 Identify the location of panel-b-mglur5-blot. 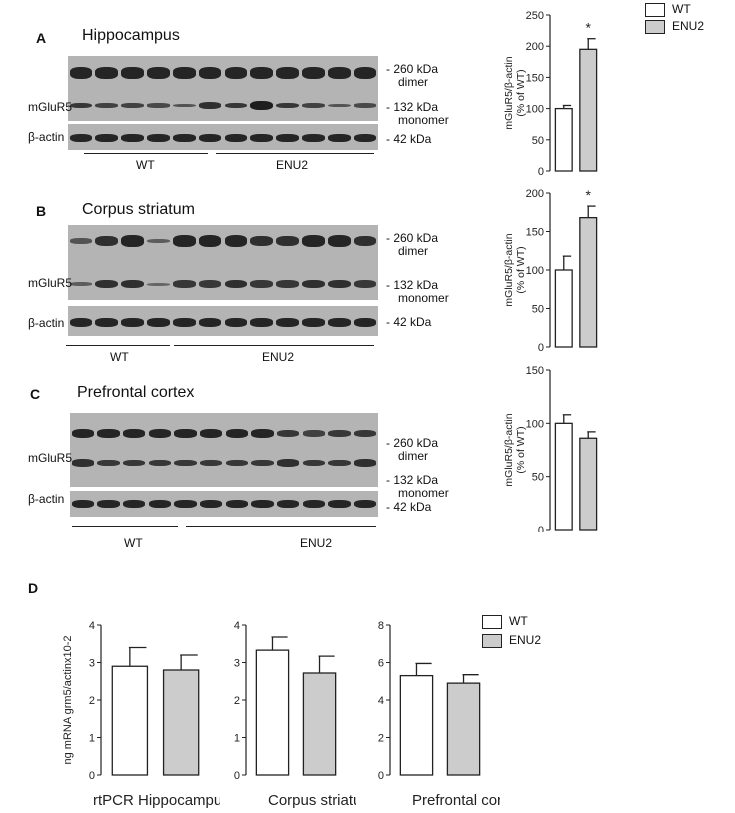
(223, 262).